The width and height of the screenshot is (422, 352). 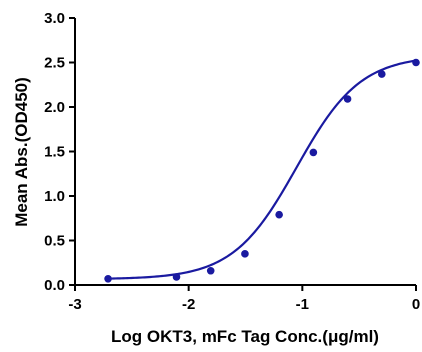 I want to click on x-tick-label: -2, so click(x=188, y=304).